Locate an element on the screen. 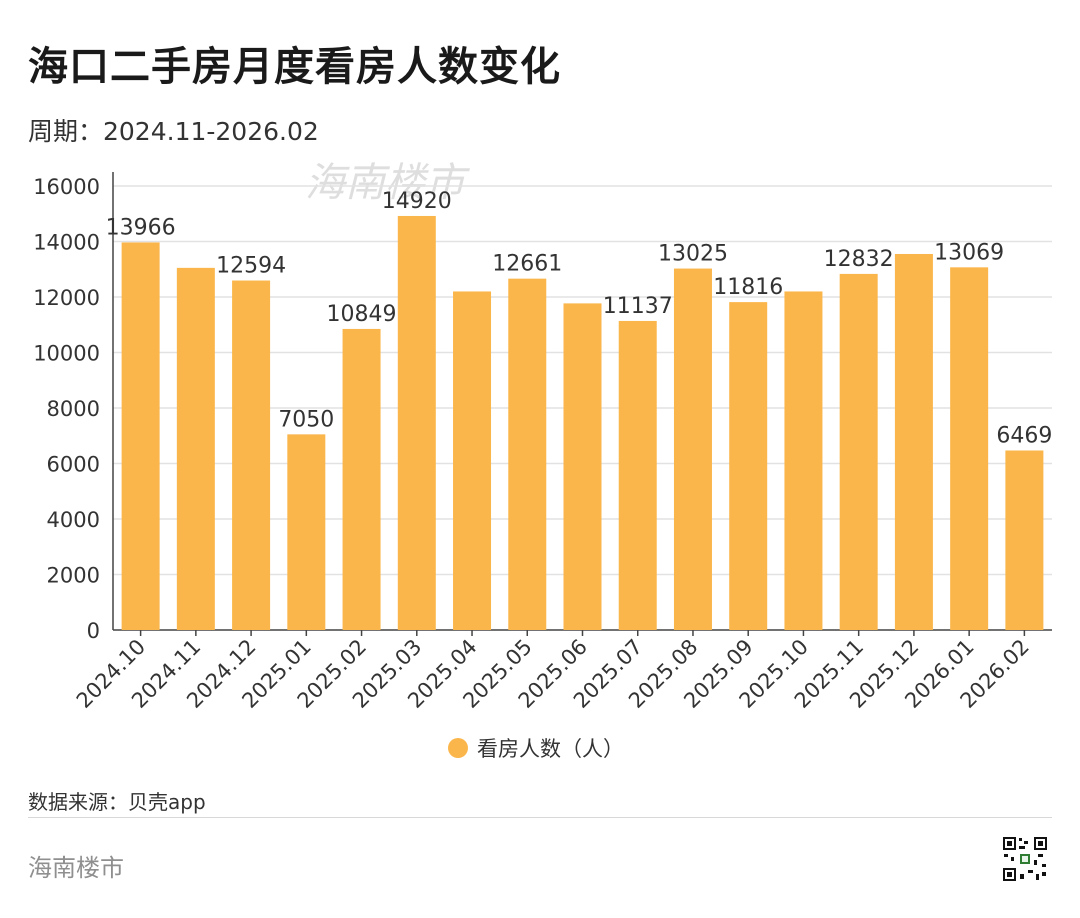 Image resolution: width=1080 pixels, height=918 pixels. data-label: 14920 is located at coordinates (417, 201).